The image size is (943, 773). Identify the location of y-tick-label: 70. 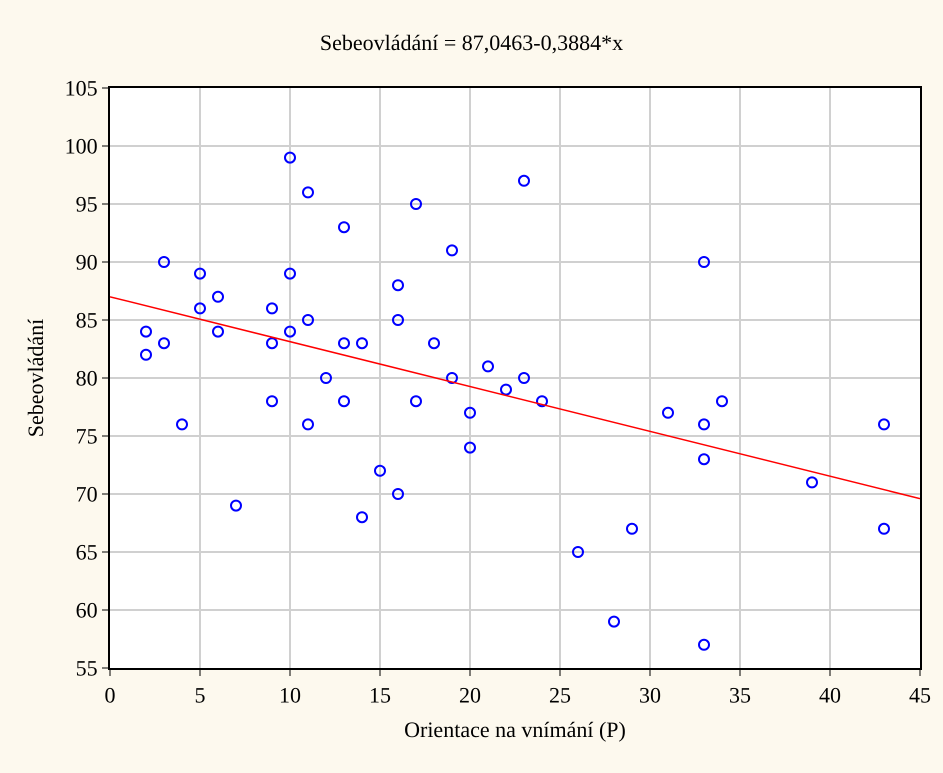
(87, 494).